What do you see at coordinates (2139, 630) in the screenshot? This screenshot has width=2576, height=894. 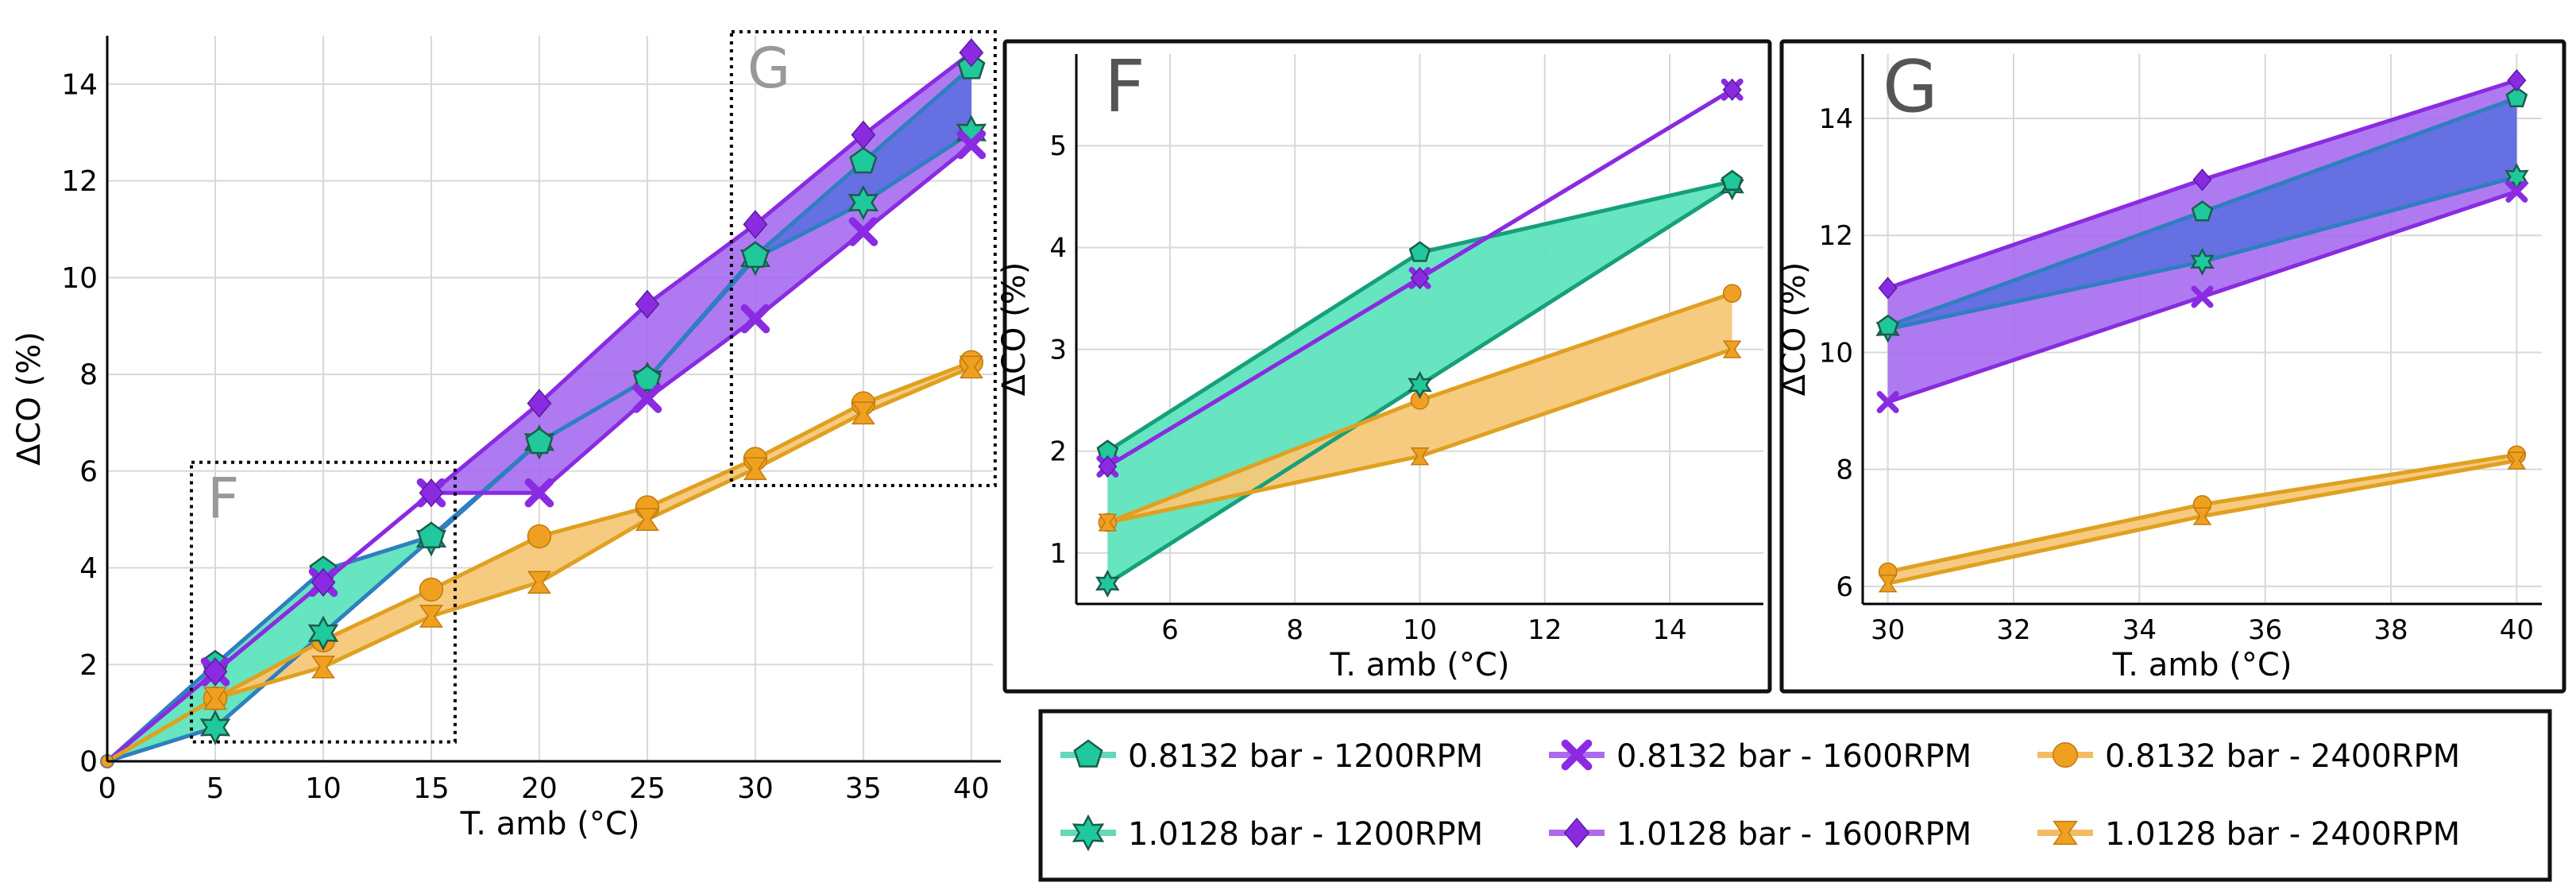 I see `x-tick-label: 34` at bounding box center [2139, 630].